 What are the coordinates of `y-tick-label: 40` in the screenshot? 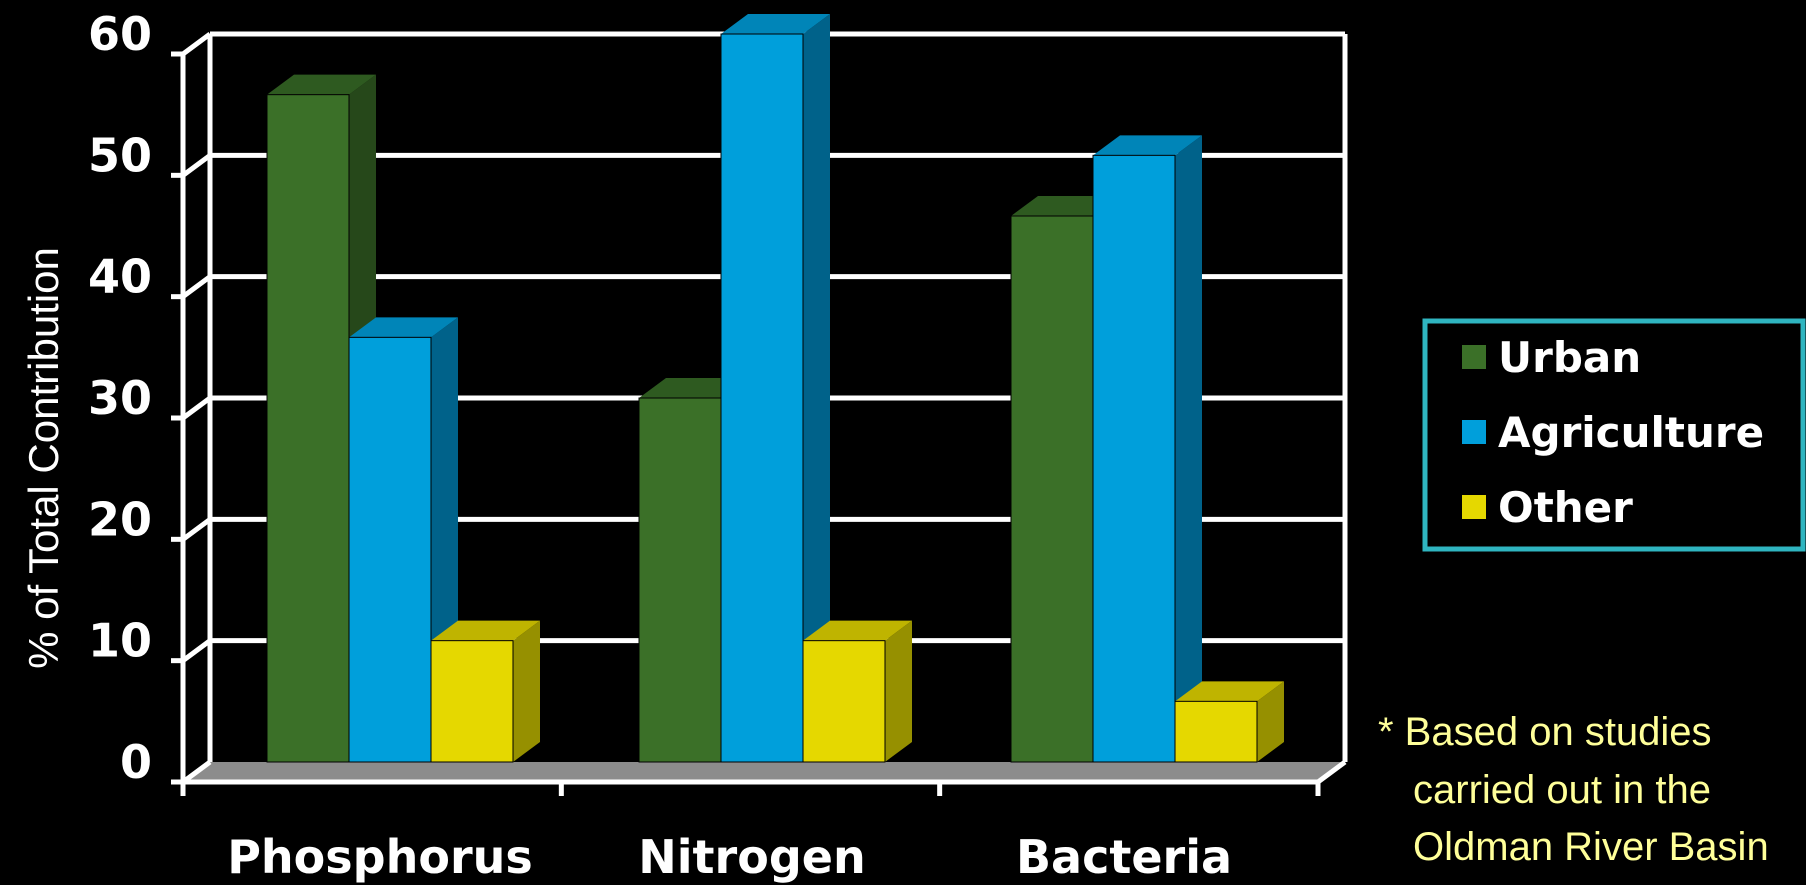 It's located at (120, 277).